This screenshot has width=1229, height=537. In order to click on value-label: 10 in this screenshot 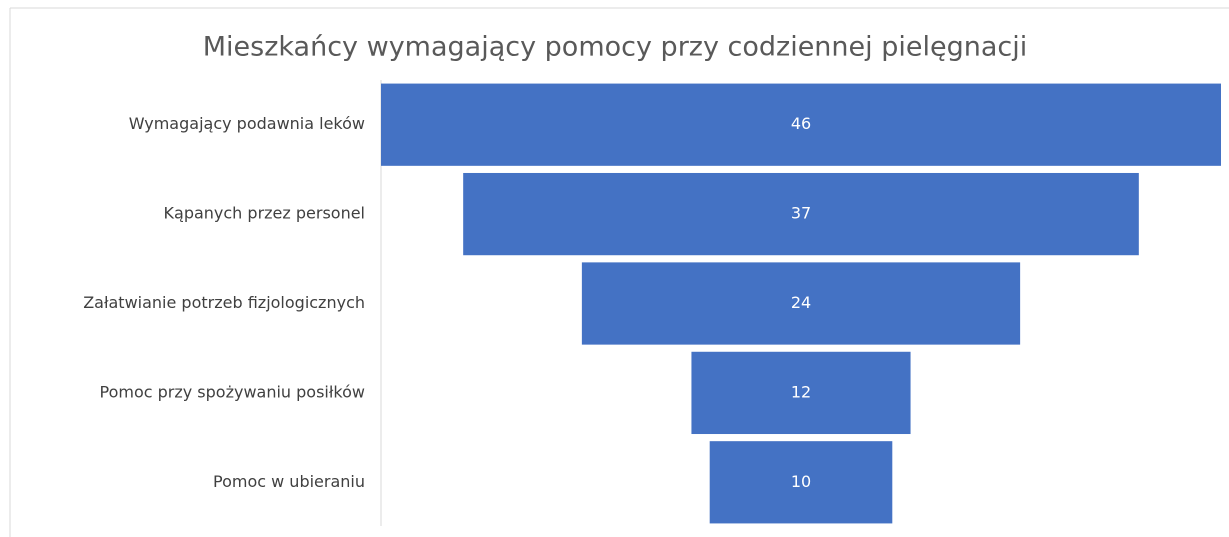, I will do `click(801, 481)`.